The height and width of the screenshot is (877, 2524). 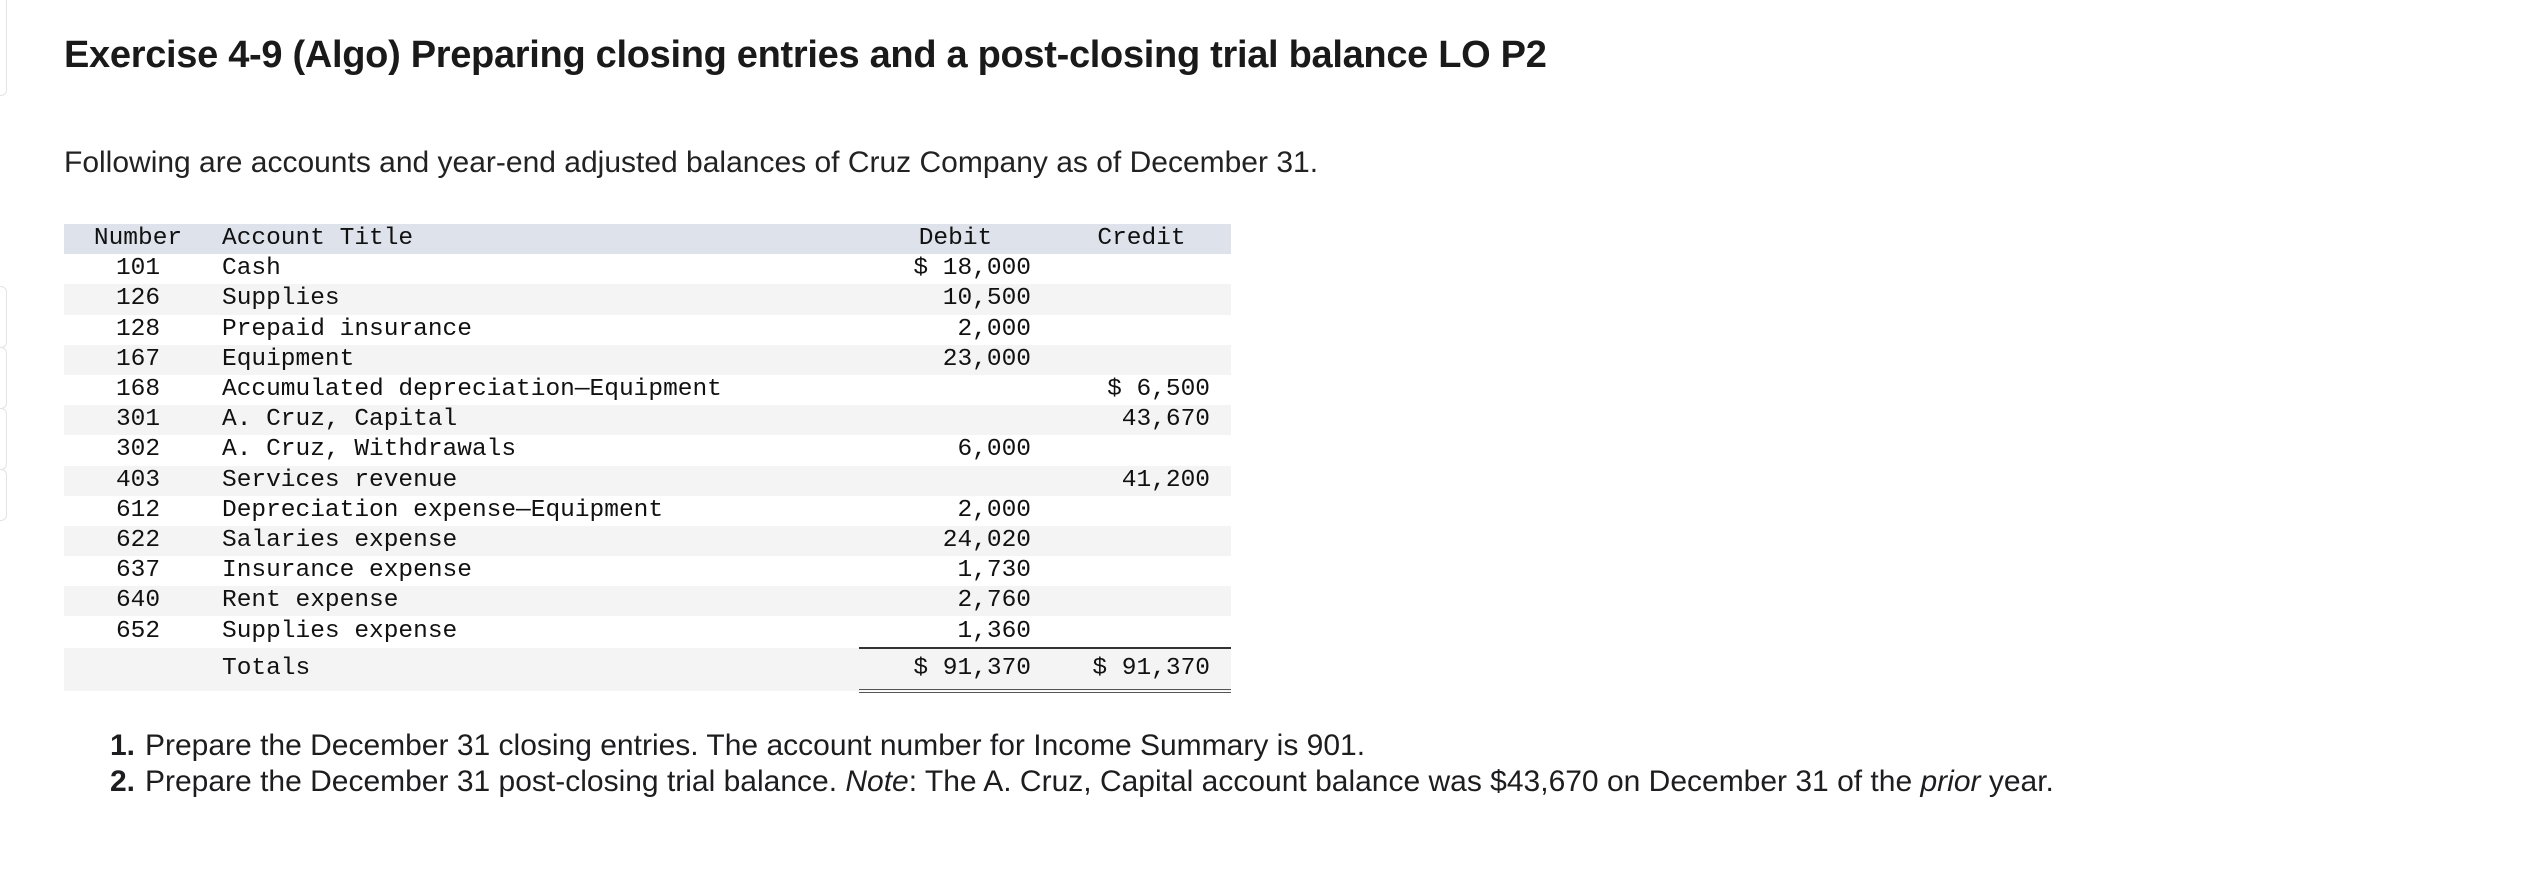 What do you see at coordinates (318, 239) in the screenshot?
I see `header-account-title: Account Title` at bounding box center [318, 239].